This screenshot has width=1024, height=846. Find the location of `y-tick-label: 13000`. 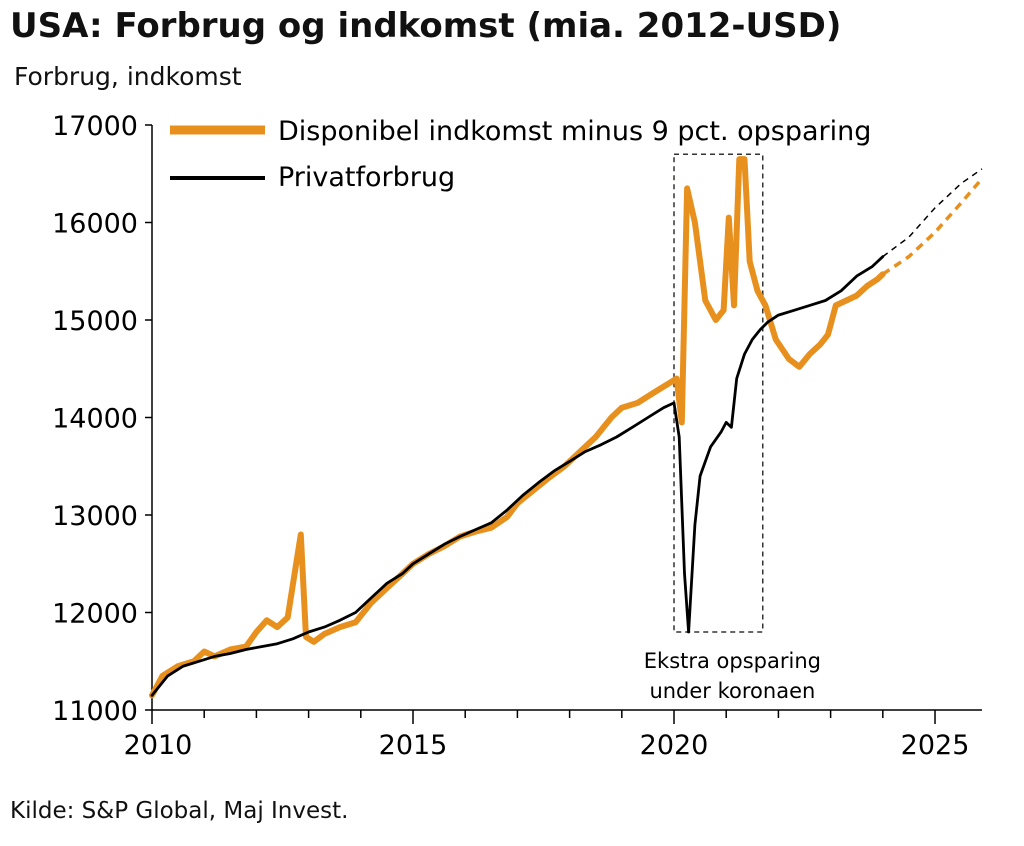

y-tick-label: 13000 is located at coordinates (95, 516).